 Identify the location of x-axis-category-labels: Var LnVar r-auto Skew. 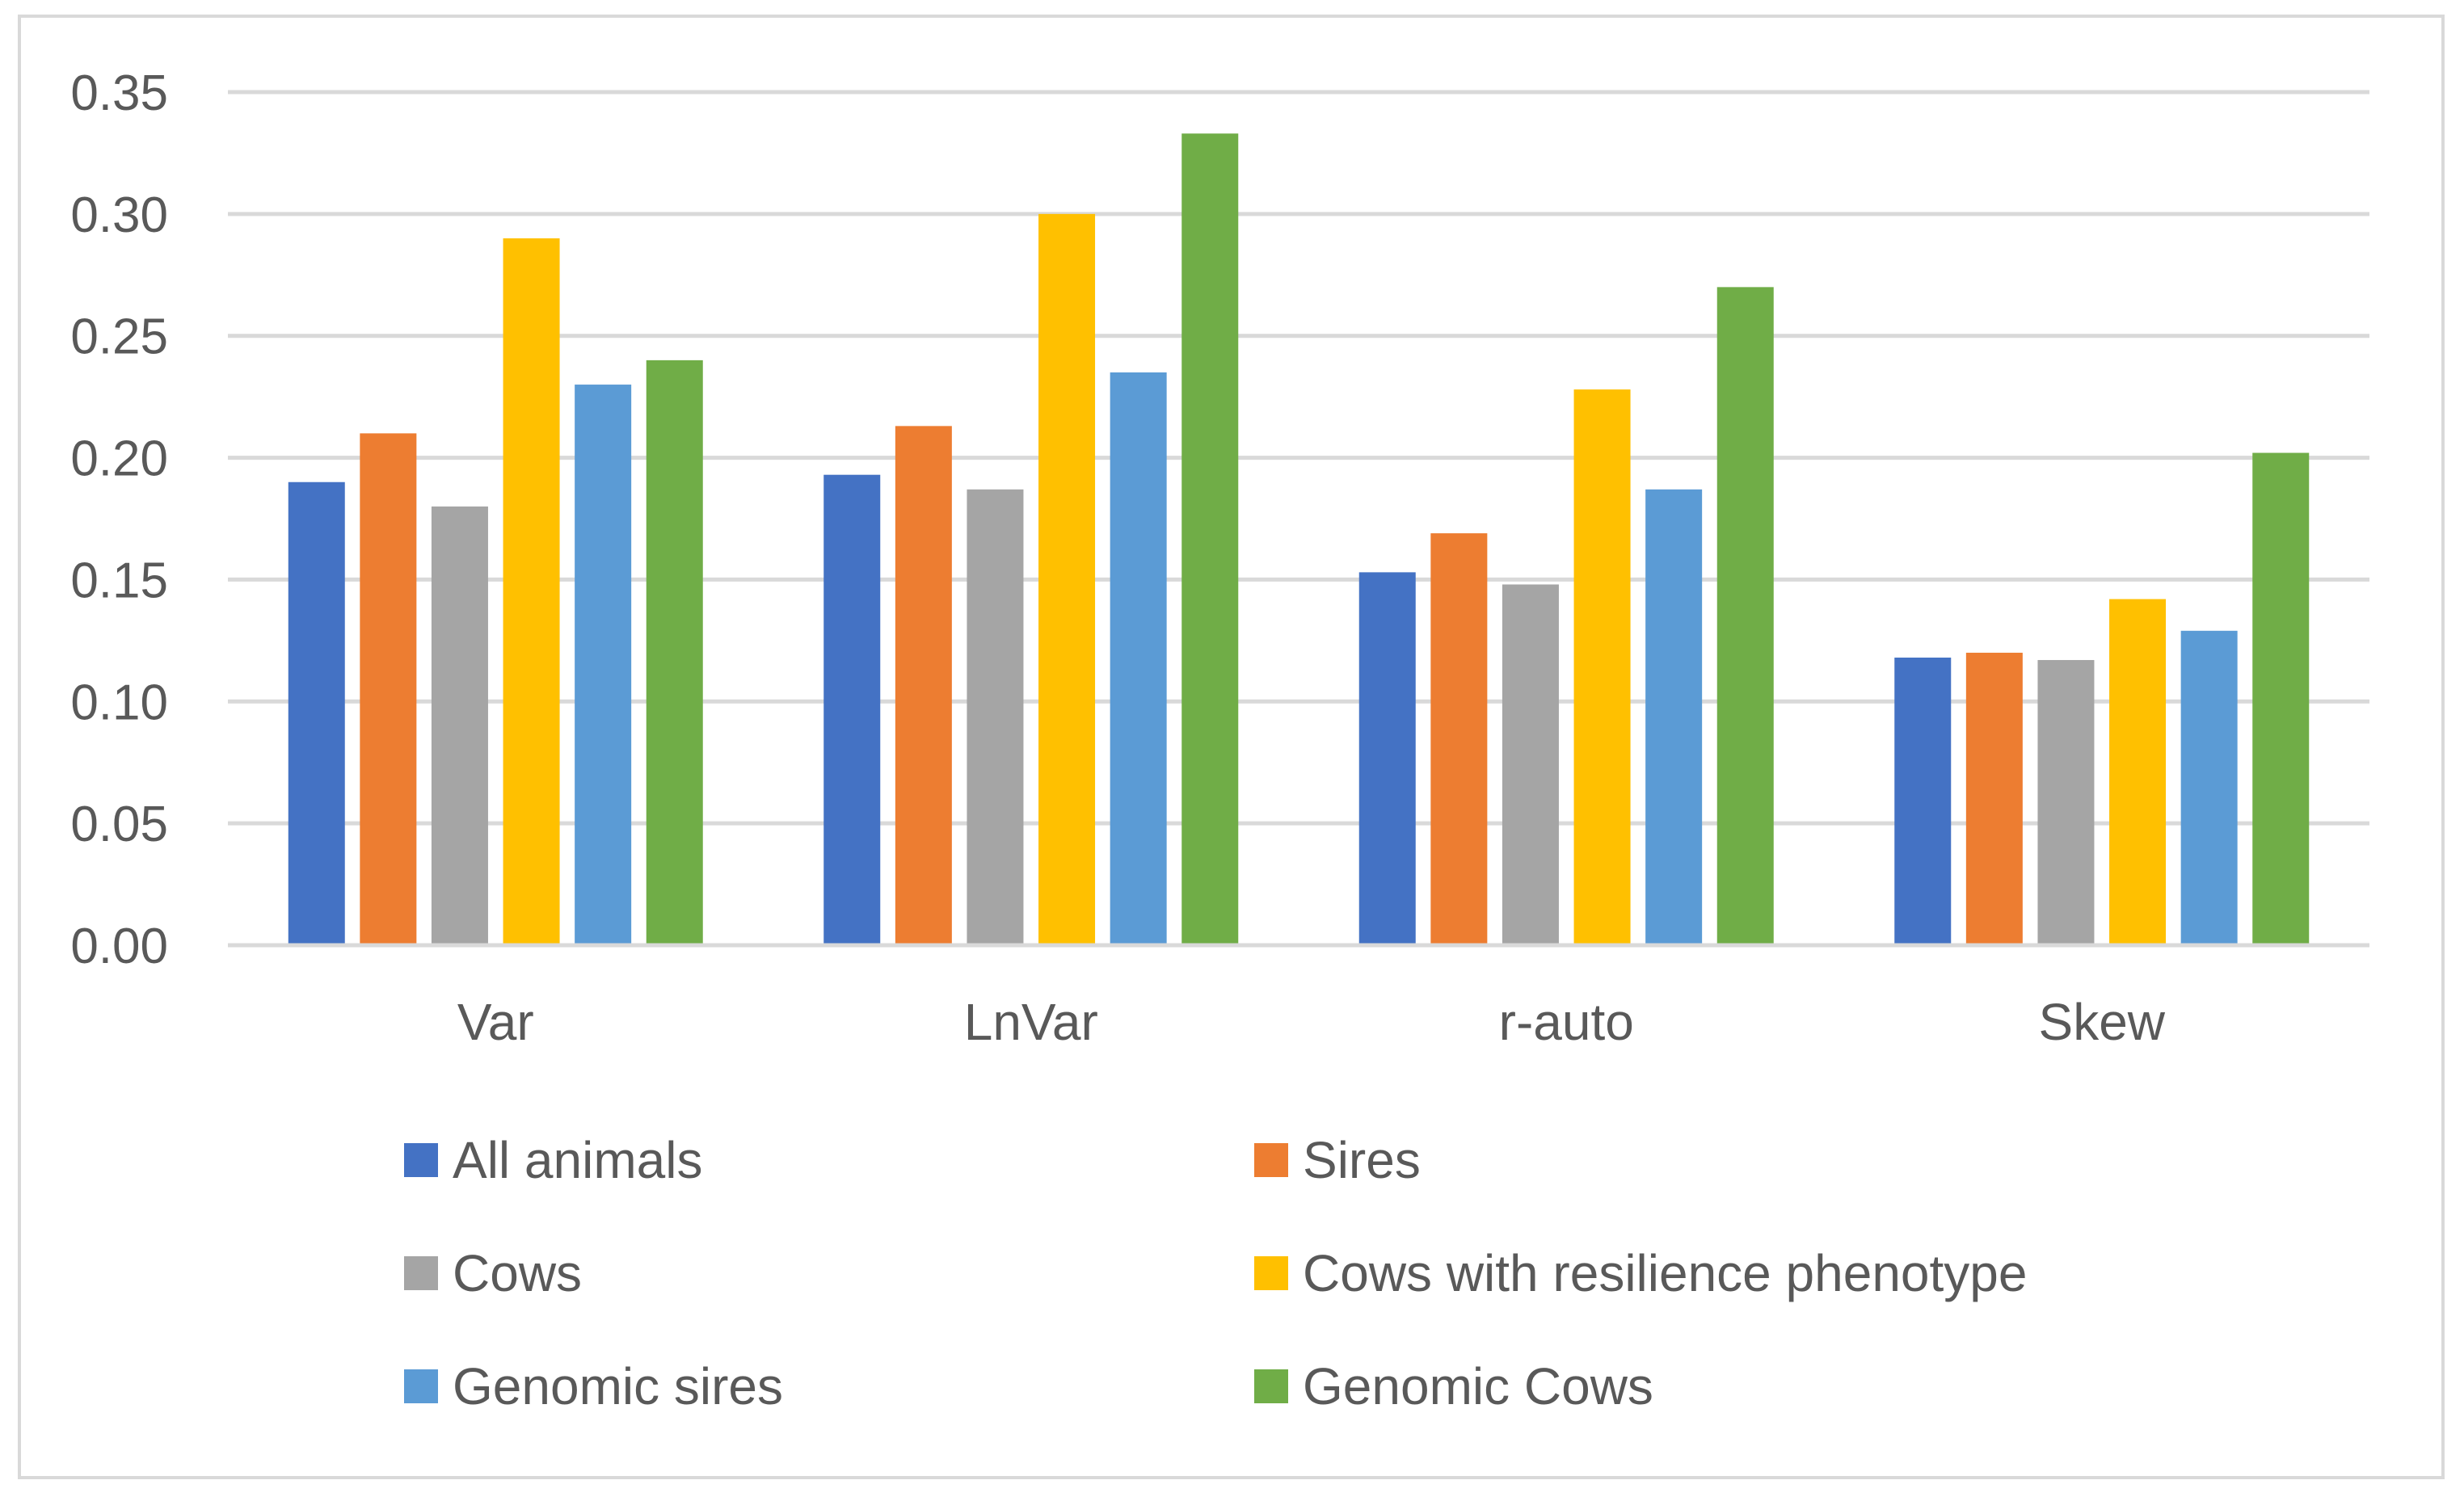
(1311, 1022).